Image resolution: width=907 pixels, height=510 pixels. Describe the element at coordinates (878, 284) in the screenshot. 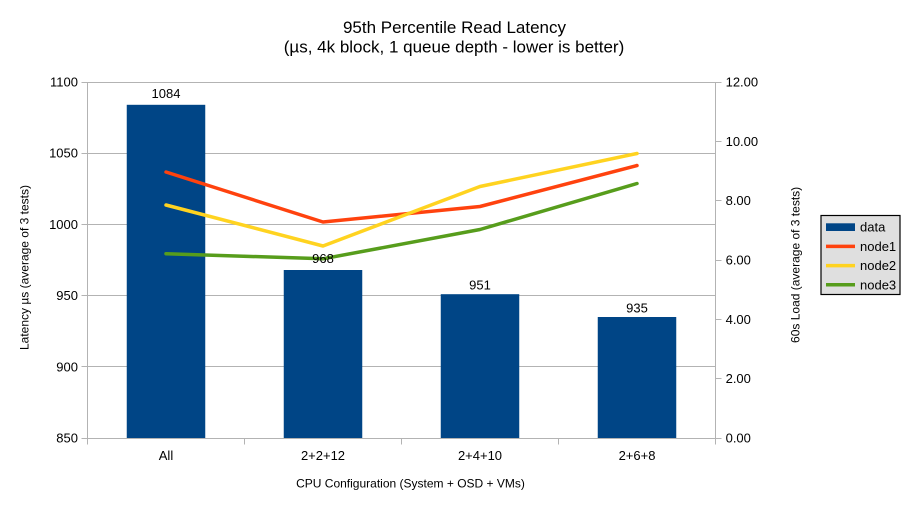

I see `svg-text: node3` at that location.